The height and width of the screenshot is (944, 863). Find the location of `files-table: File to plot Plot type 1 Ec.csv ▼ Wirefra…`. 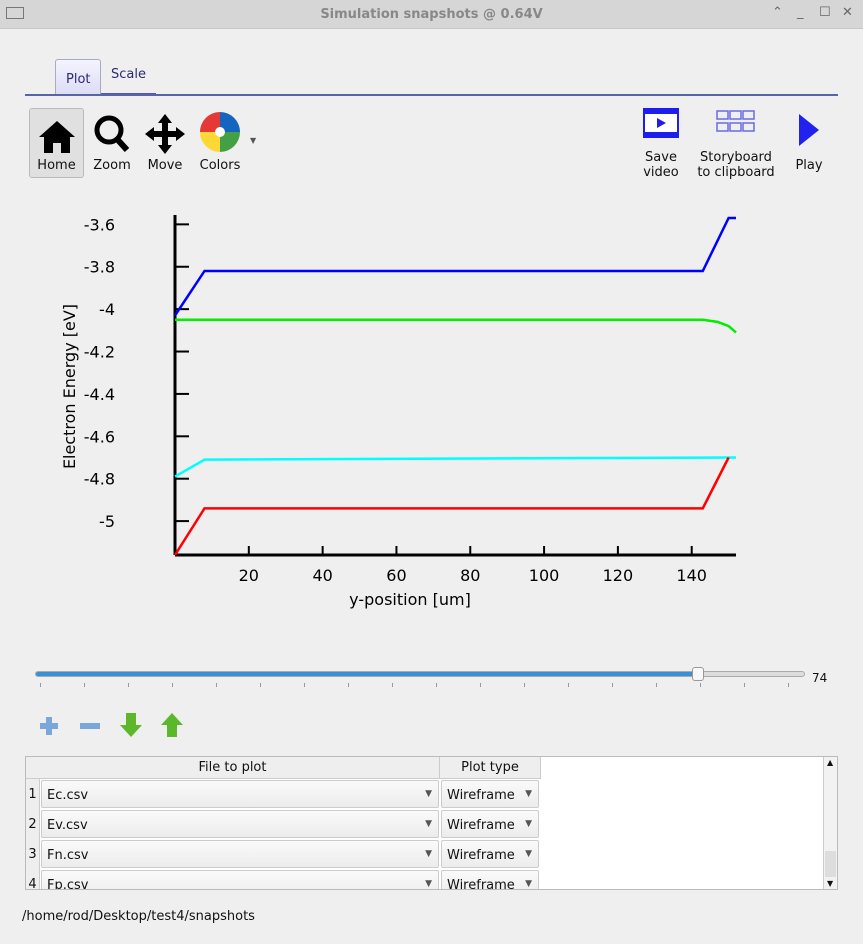

files-table: File to plot Plot type 1 Ec.csv ▼ Wirefra… is located at coordinates (431, 823).